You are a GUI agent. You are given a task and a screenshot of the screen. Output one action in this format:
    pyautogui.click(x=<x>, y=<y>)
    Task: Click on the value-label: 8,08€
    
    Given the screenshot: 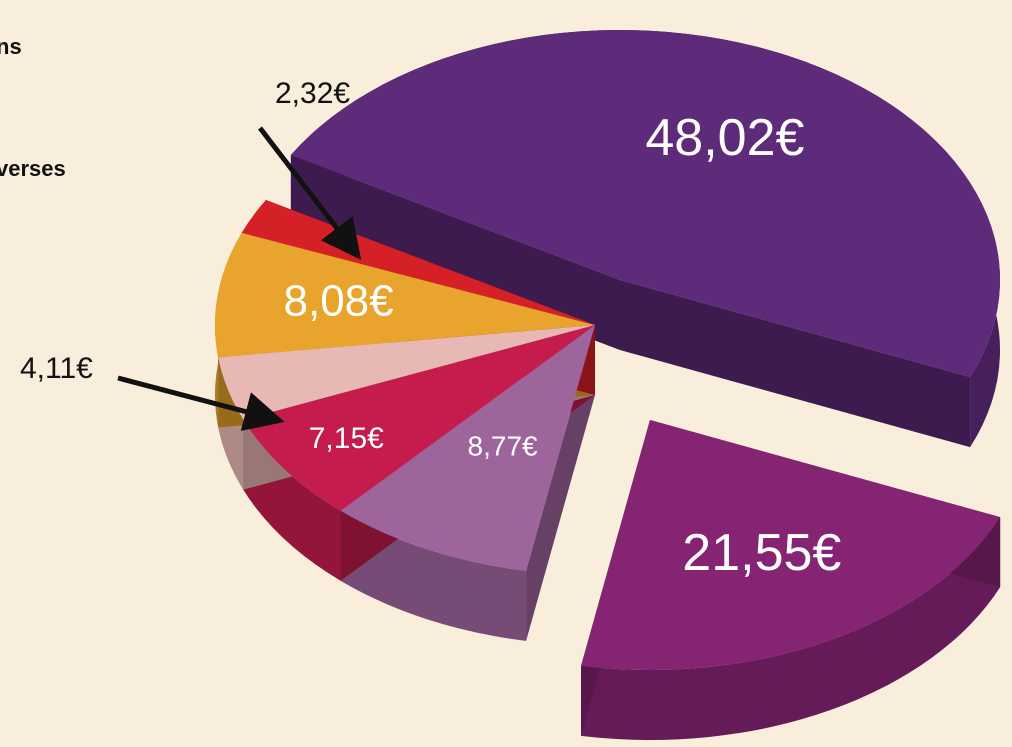 What is the action you would take?
    pyautogui.click(x=339, y=301)
    